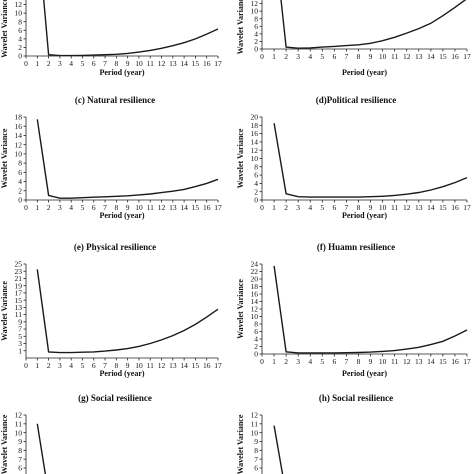 This screenshot has height=474, width=474. What do you see at coordinates (20, 343) in the screenshot?
I see `y-tick-label: 3` at bounding box center [20, 343].